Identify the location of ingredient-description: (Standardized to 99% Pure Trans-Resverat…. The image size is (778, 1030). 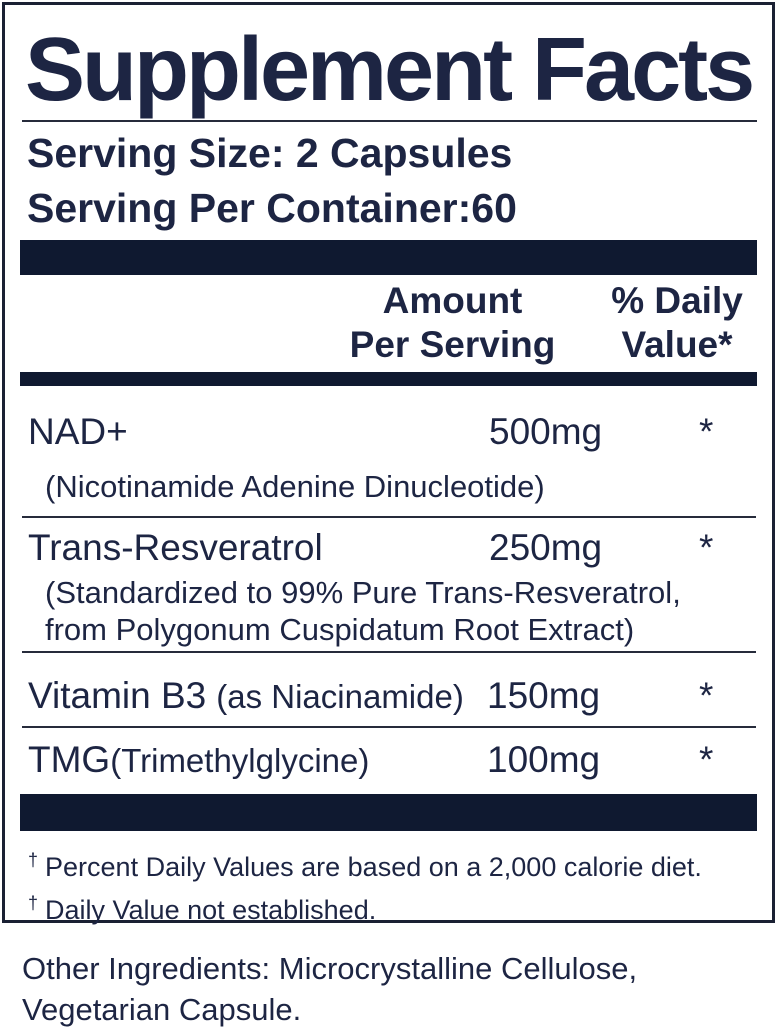
(385, 611).